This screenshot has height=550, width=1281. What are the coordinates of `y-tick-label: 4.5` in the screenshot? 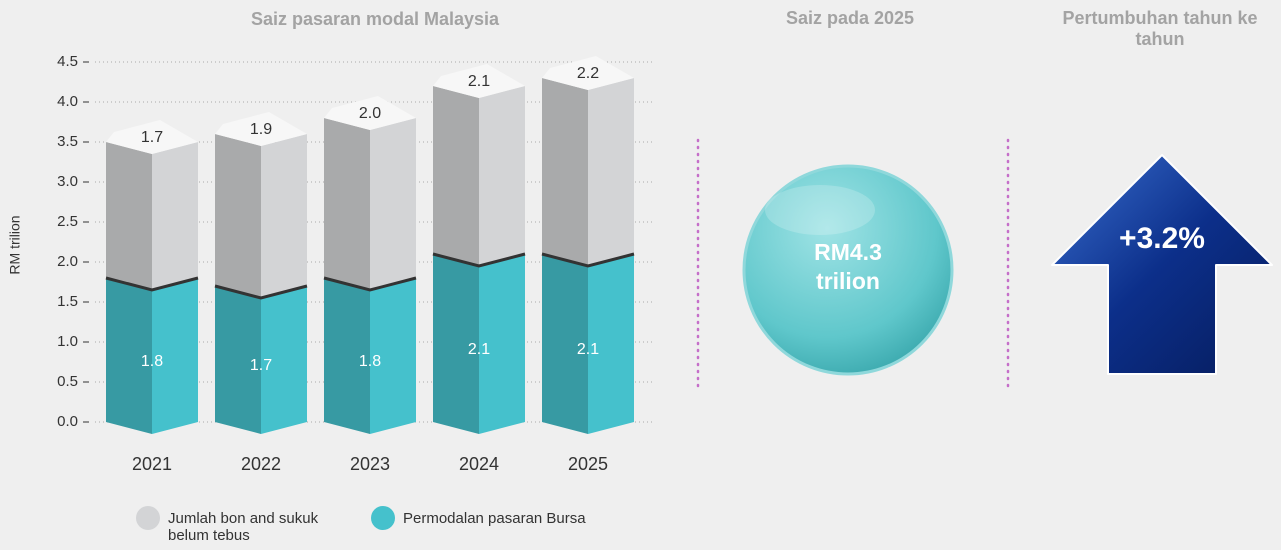 It's located at (67, 61).